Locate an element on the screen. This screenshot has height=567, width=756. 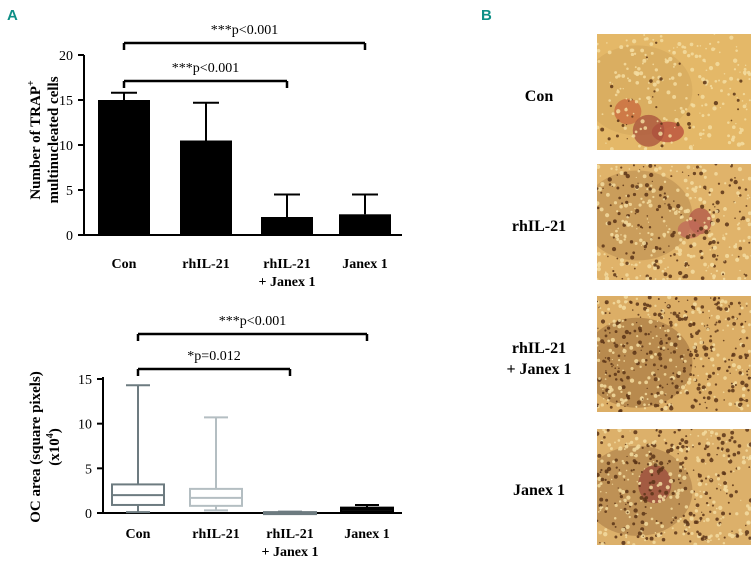
panel-a-letter: A is located at coordinates (12, 15).